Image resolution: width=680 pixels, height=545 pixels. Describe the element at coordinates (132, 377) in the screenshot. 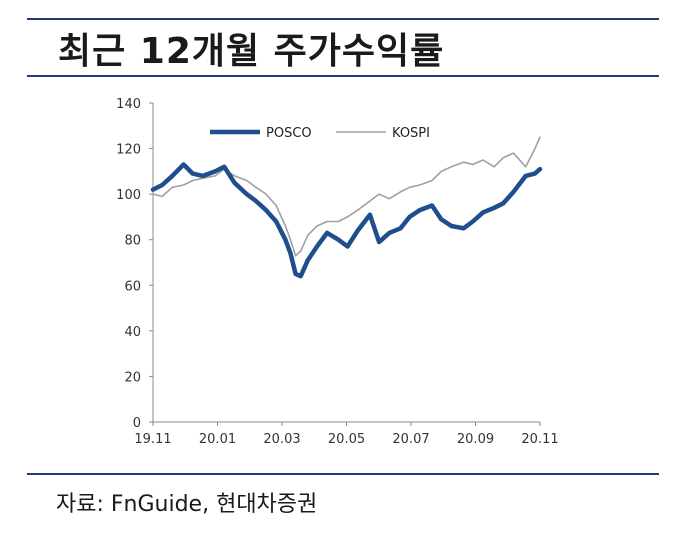

I see `y-tick-label: 20` at that location.